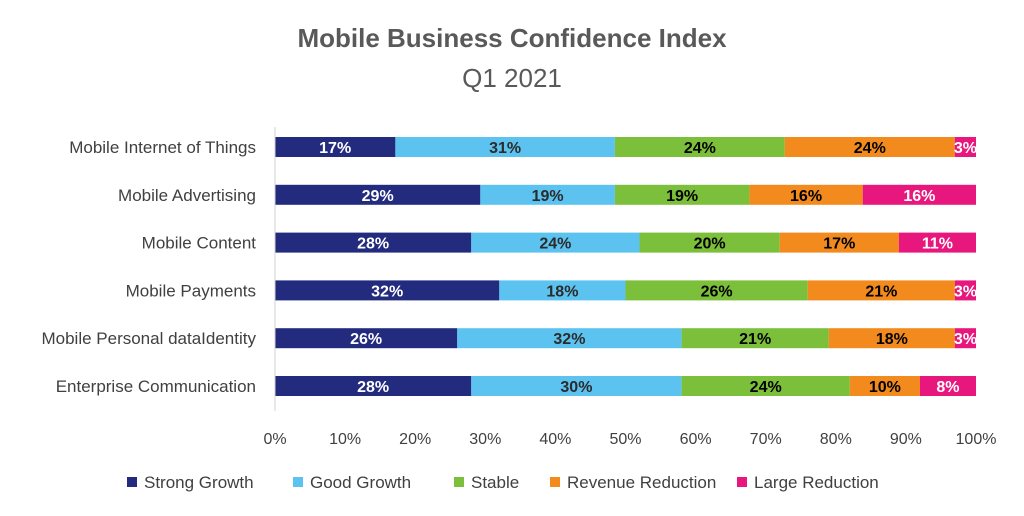 The height and width of the screenshot is (516, 1024). I want to click on data-label: 8%, so click(947, 387).